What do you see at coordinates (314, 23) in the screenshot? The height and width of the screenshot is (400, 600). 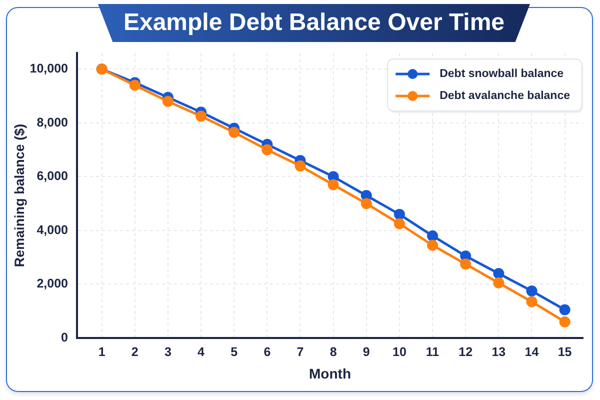 I see `chart-title: Example Debt Balance Over Time` at bounding box center [314, 23].